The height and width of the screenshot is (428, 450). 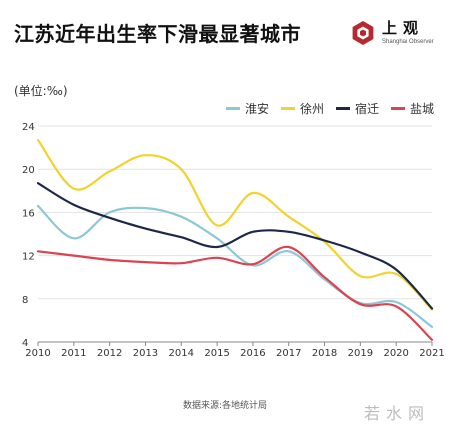 What do you see at coordinates (288, 353) in the screenshot?
I see `x-tick-label: 2017` at bounding box center [288, 353].